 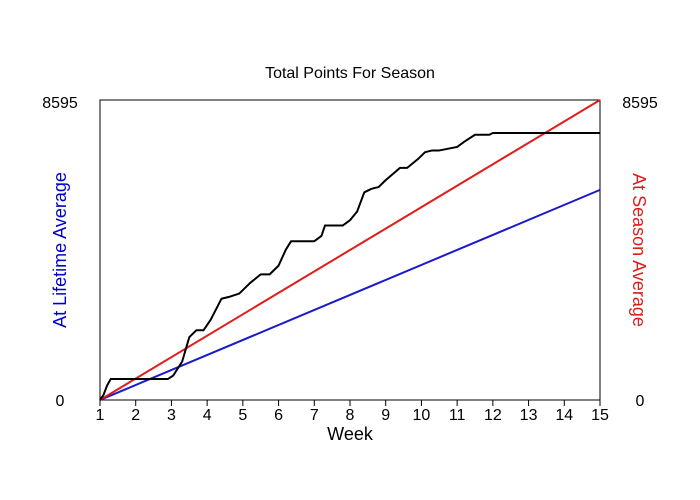 I want to click on x-tick-label: 8, so click(x=350, y=415).